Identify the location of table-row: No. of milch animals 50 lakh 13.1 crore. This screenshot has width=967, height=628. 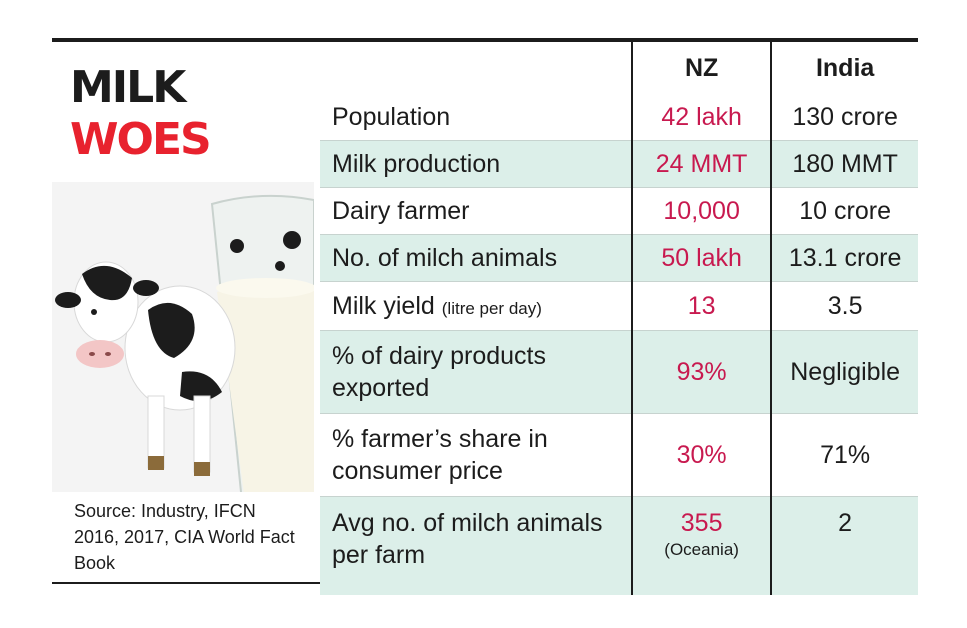
(619, 258).